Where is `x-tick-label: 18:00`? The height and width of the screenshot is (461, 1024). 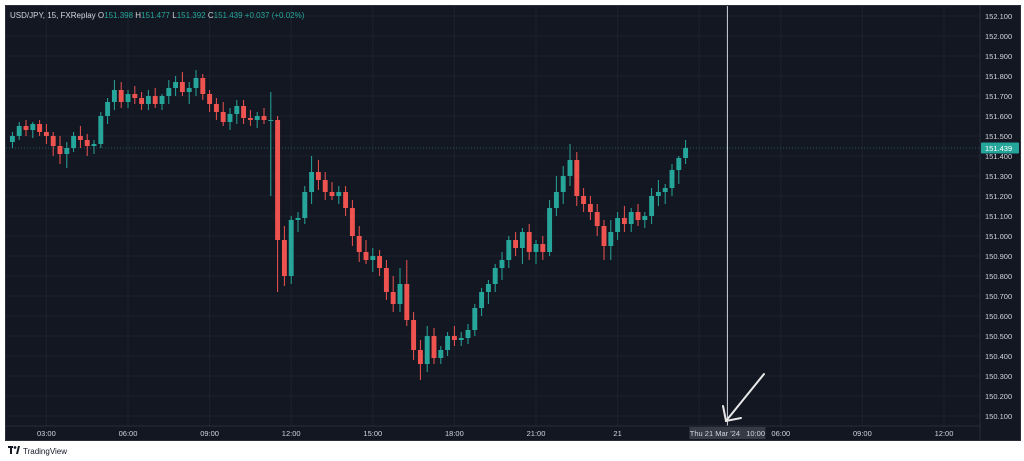
x-tick-label: 18:00 is located at coordinates (454, 433).